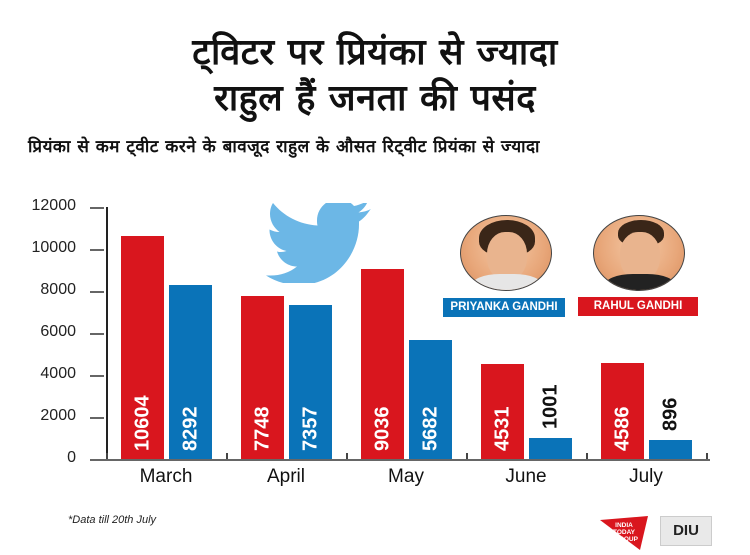  What do you see at coordinates (626, 539) in the screenshot?
I see `svg-text: GROUP` at bounding box center [626, 539].